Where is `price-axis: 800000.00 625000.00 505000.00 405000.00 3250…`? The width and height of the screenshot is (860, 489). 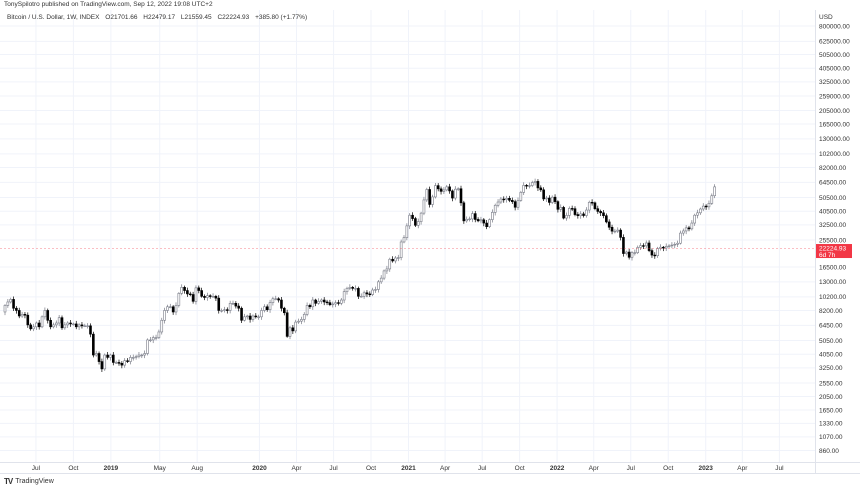
price-axis: 800000.00 625000.00 505000.00 405000.00 3250… is located at coordinates (834, 239).